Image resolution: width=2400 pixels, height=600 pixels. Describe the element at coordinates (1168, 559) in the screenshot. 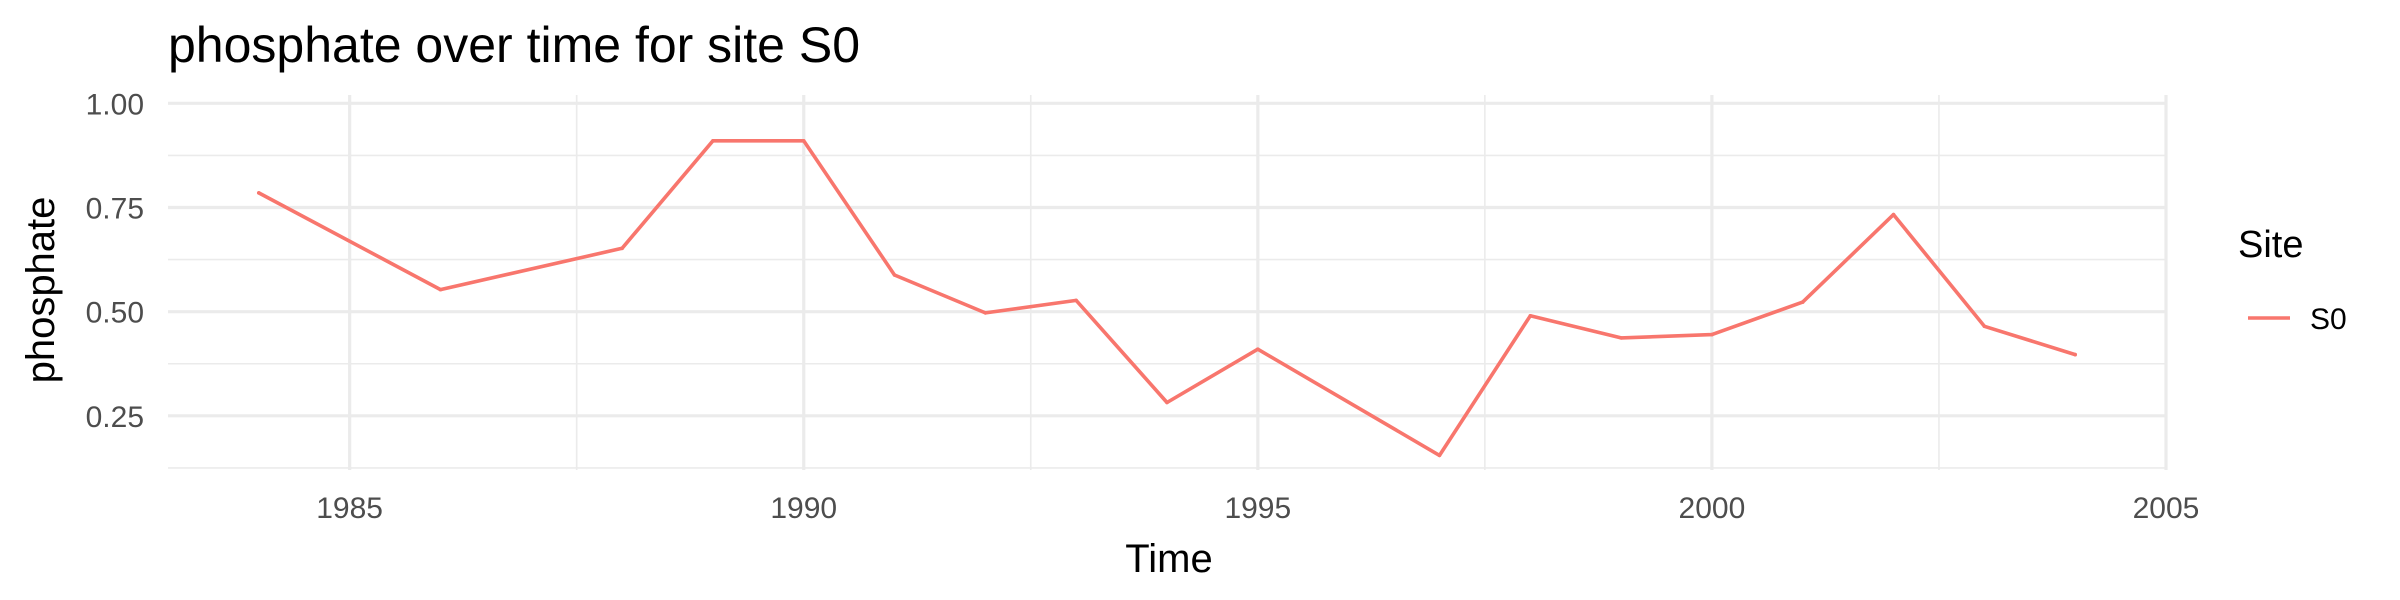

I see `x-axis-title: Time` at that location.